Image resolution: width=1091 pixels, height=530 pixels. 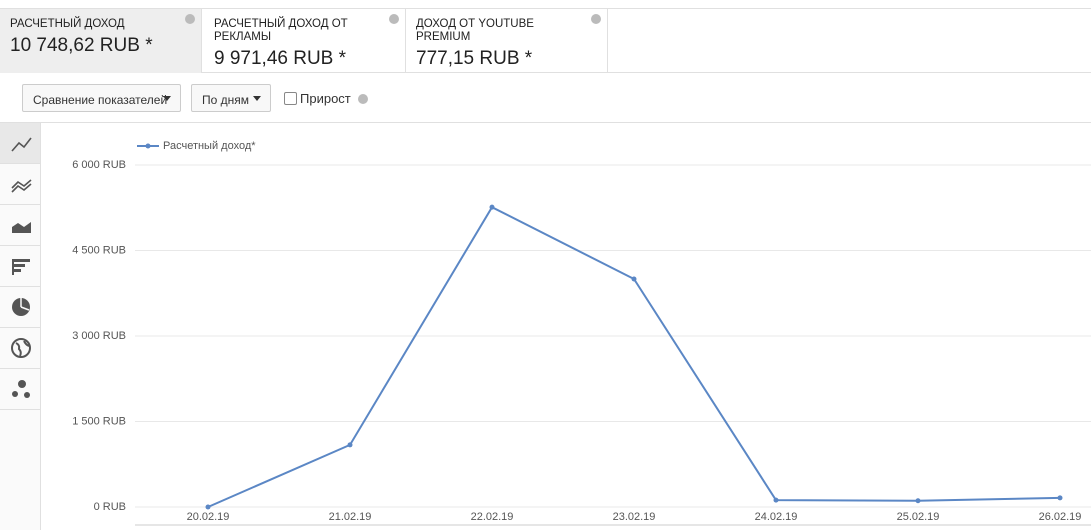 I want to click on button-label: Сравнение показателей, so click(x=100, y=100).